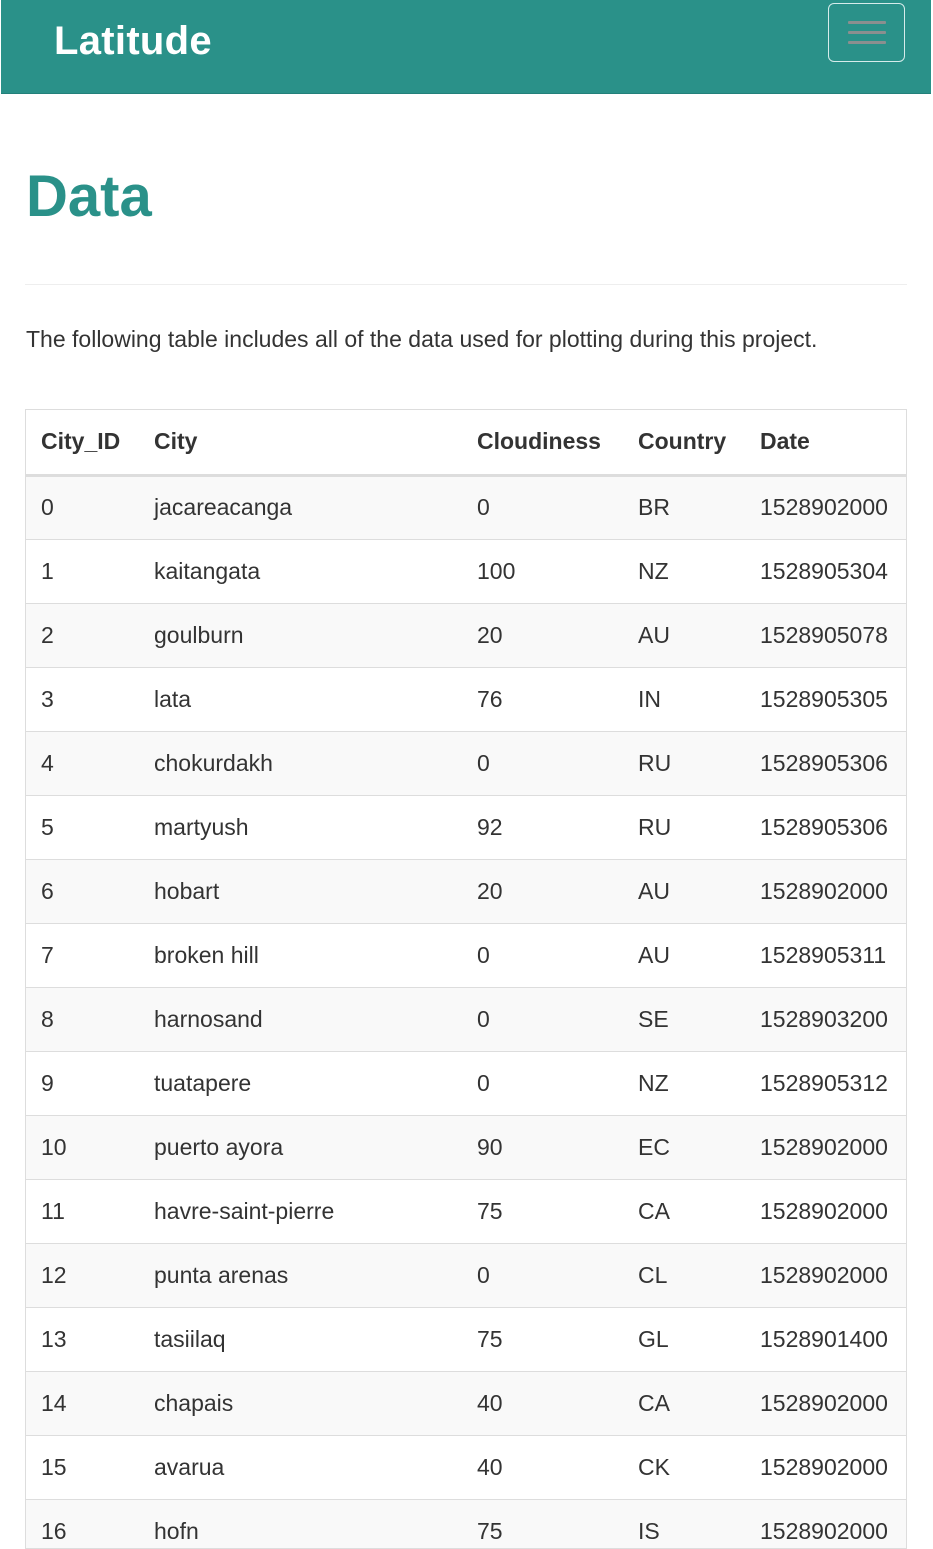 Image resolution: width=933 pixels, height=1549 pixels. I want to click on column-header-cloudiness: Cloudiness, so click(542, 443).